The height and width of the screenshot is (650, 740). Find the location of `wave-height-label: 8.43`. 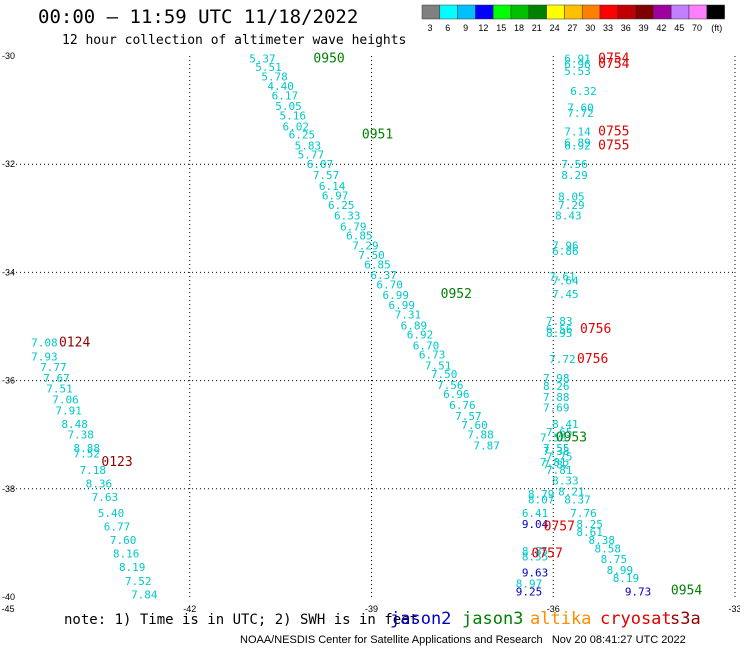

wave-height-label: 8.43 is located at coordinates (568, 216).